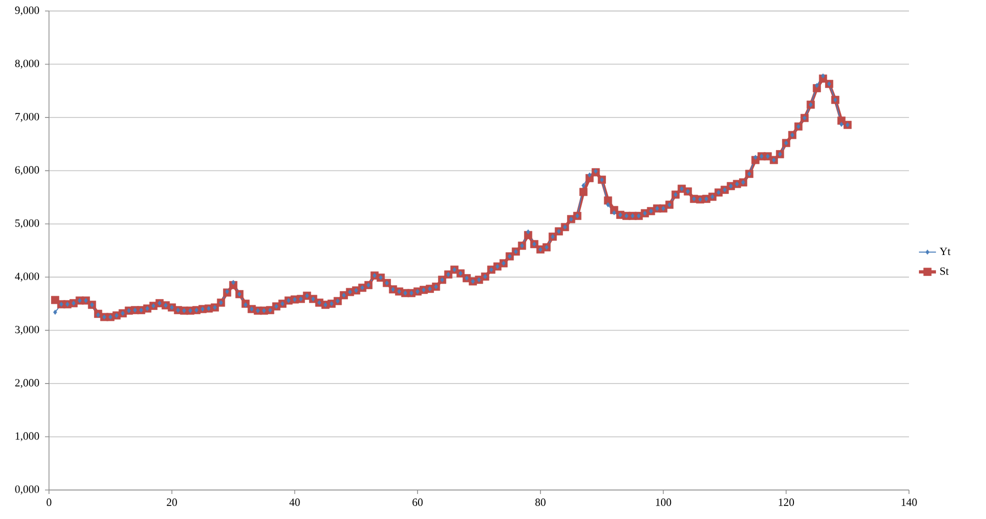 The height and width of the screenshot is (519, 986). What do you see at coordinates (171, 502) in the screenshot?
I see `x-tick-label: 20` at bounding box center [171, 502].